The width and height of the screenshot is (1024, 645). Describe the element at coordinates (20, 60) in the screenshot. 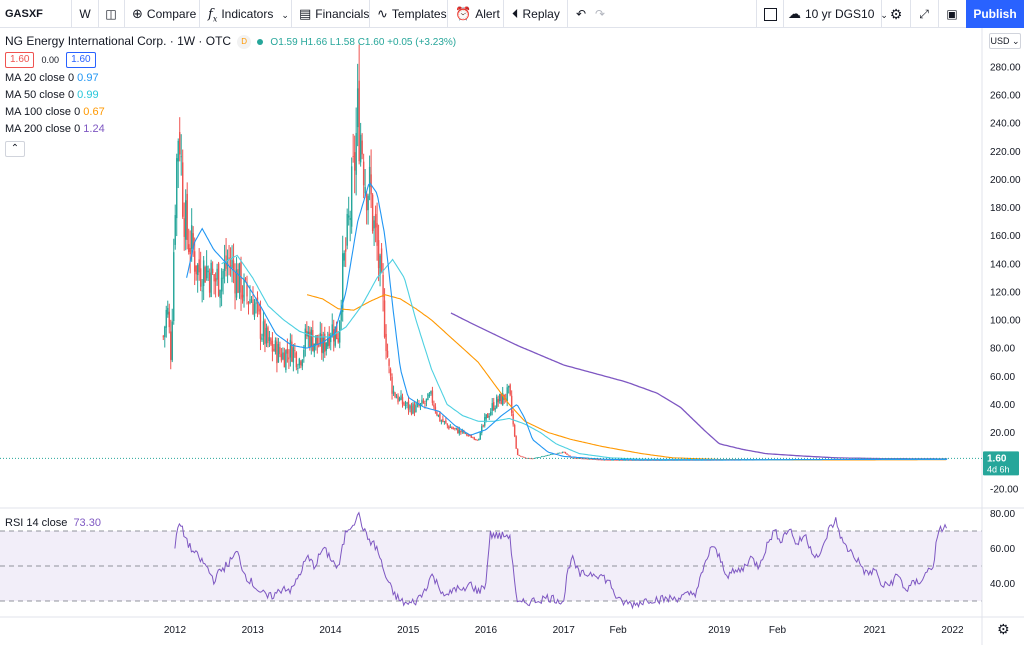

I see `bid-price: 1.60` at that location.